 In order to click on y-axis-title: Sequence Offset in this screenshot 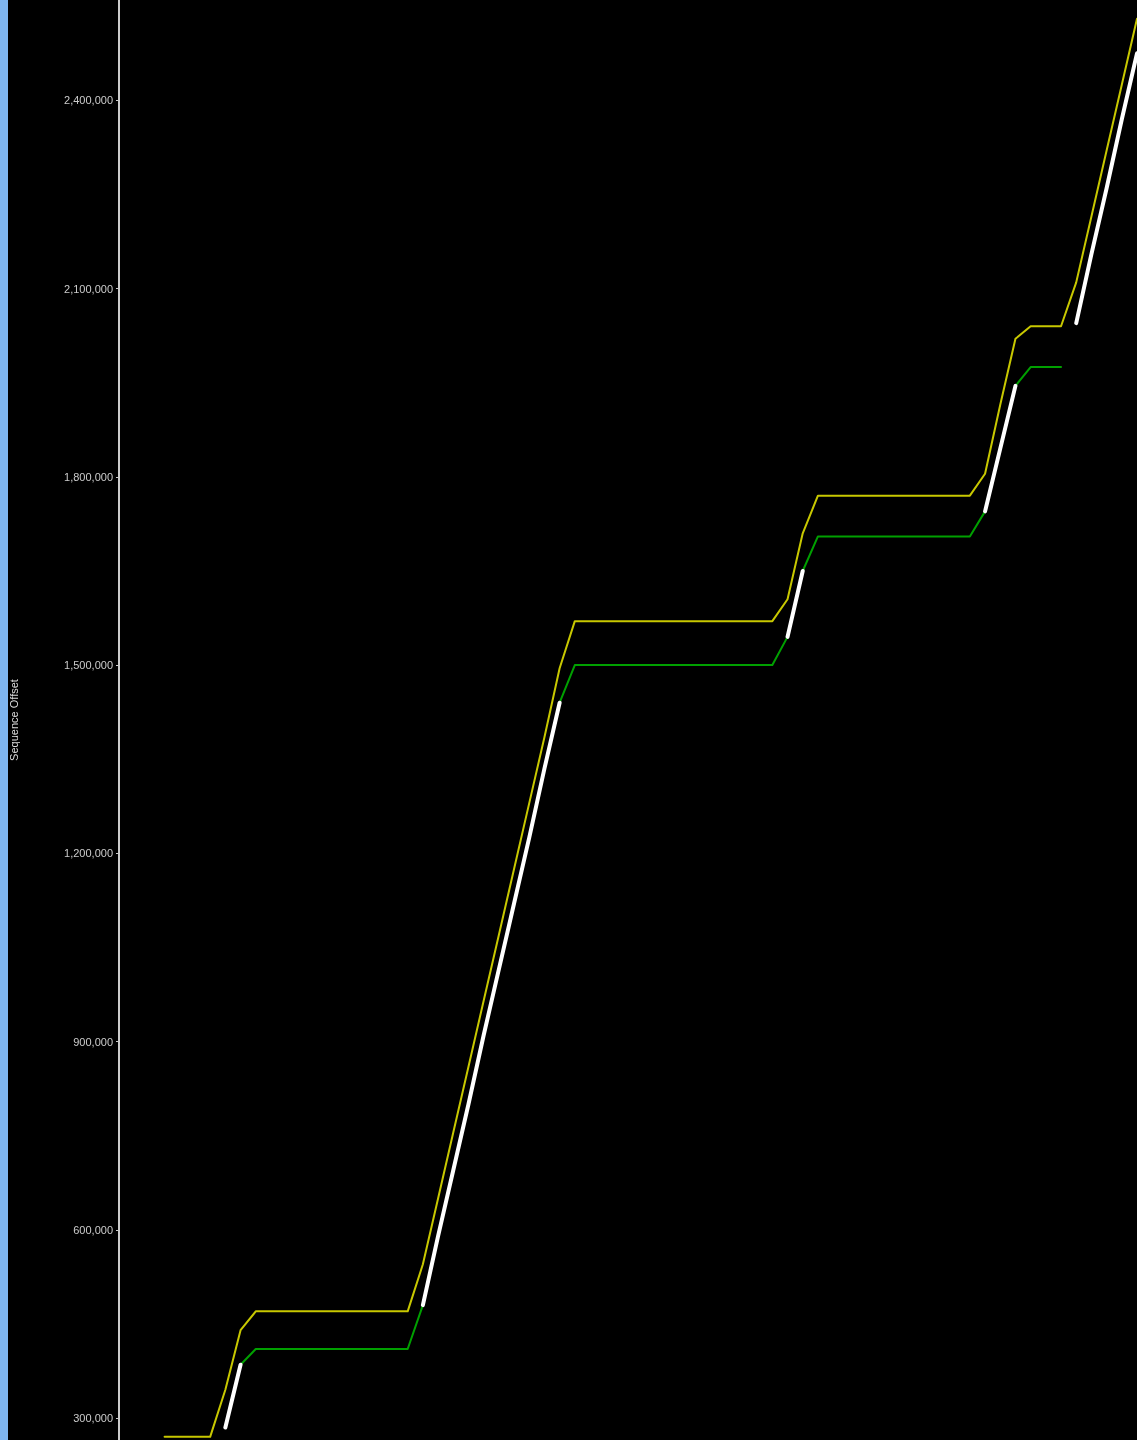, I will do `click(13, 720)`.